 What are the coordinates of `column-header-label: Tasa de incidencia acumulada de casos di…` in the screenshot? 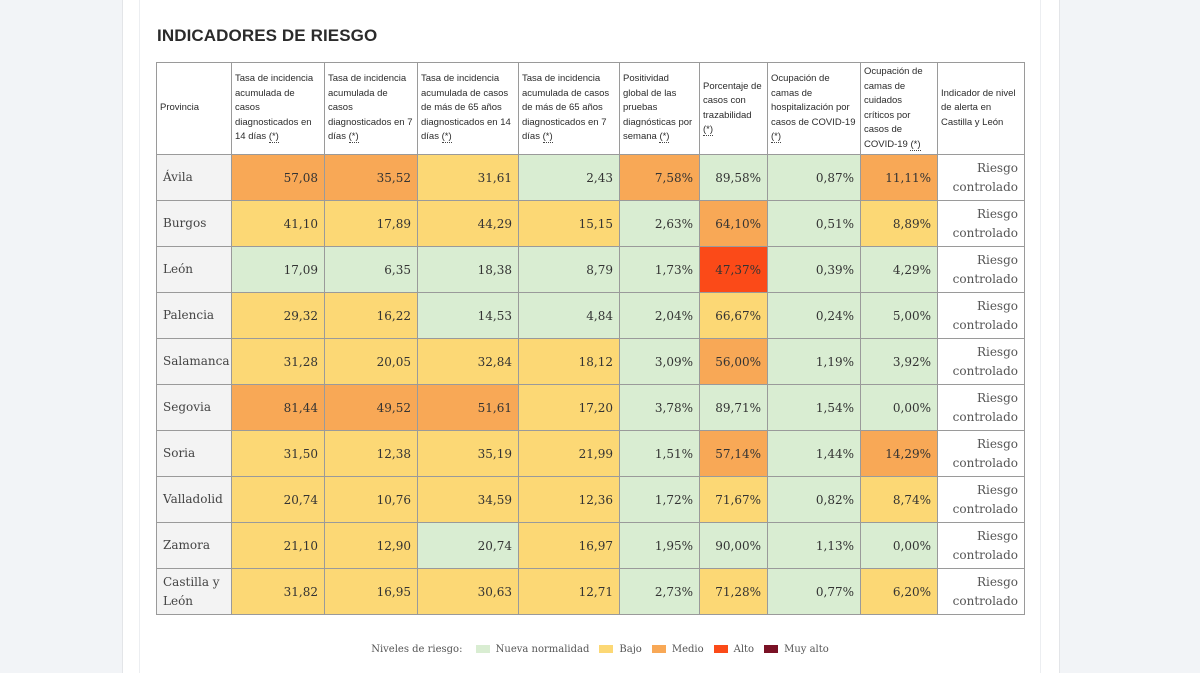 It's located at (370, 108).